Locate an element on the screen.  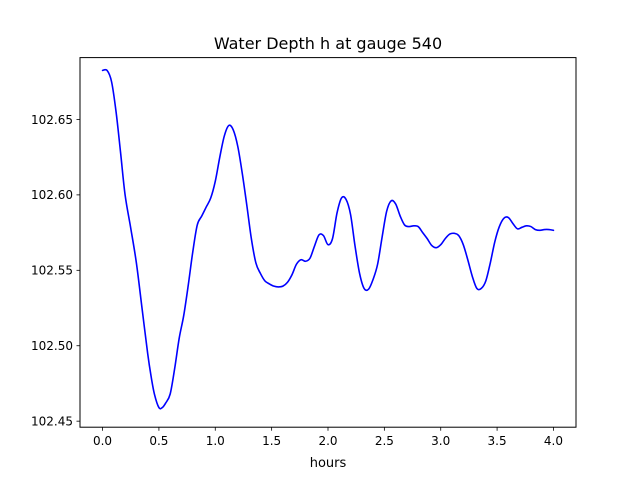
y-tick-label: 102.45 is located at coordinates (52, 421).